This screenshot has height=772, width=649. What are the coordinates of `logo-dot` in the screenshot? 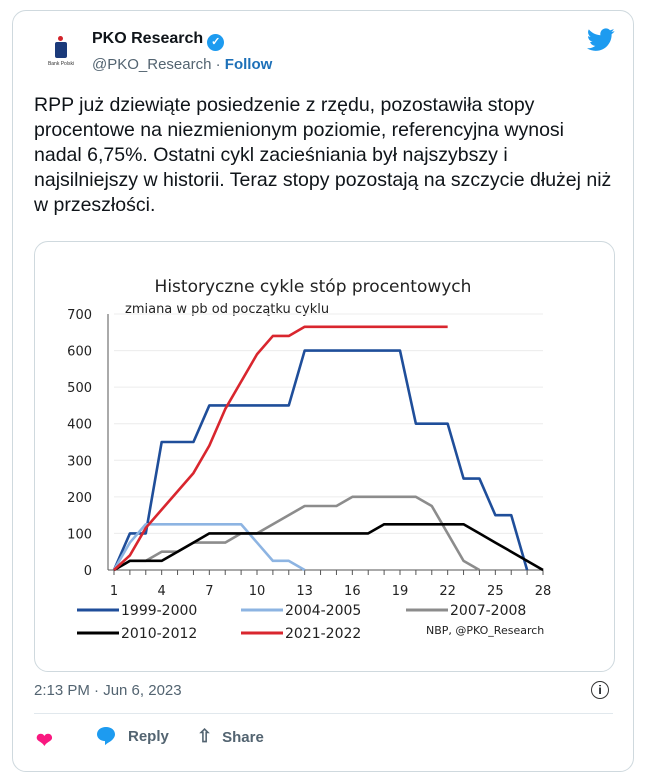 It's located at (60, 38).